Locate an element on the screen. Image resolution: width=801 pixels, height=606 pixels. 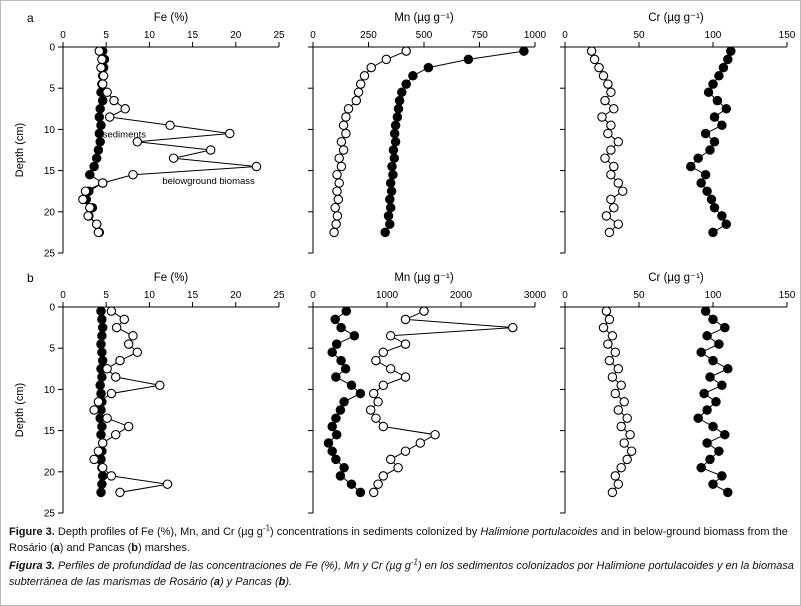
svg-text: 0 is located at coordinates (565, 35).